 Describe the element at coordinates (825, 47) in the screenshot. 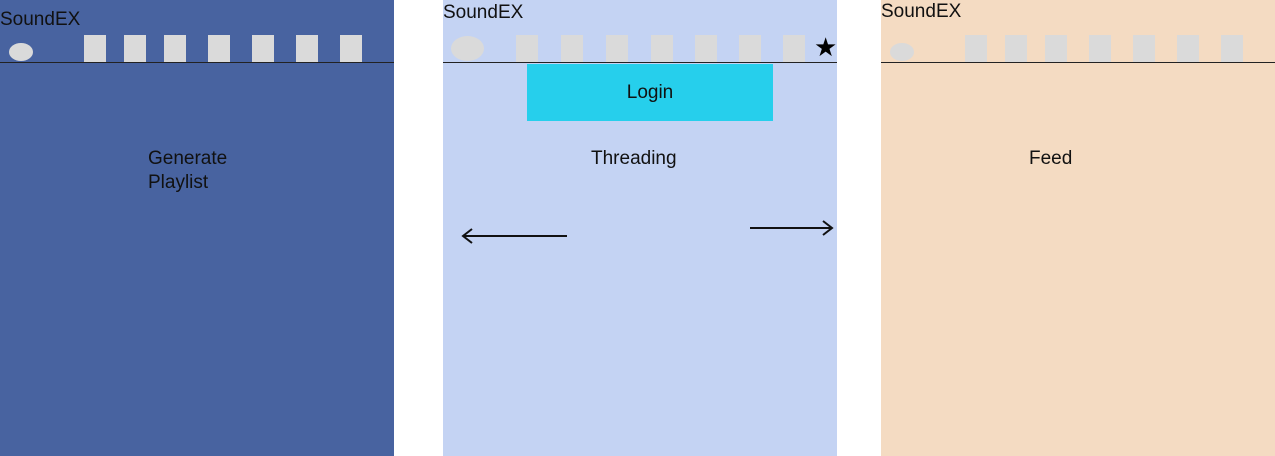

I see `star-icon: ★` at that location.